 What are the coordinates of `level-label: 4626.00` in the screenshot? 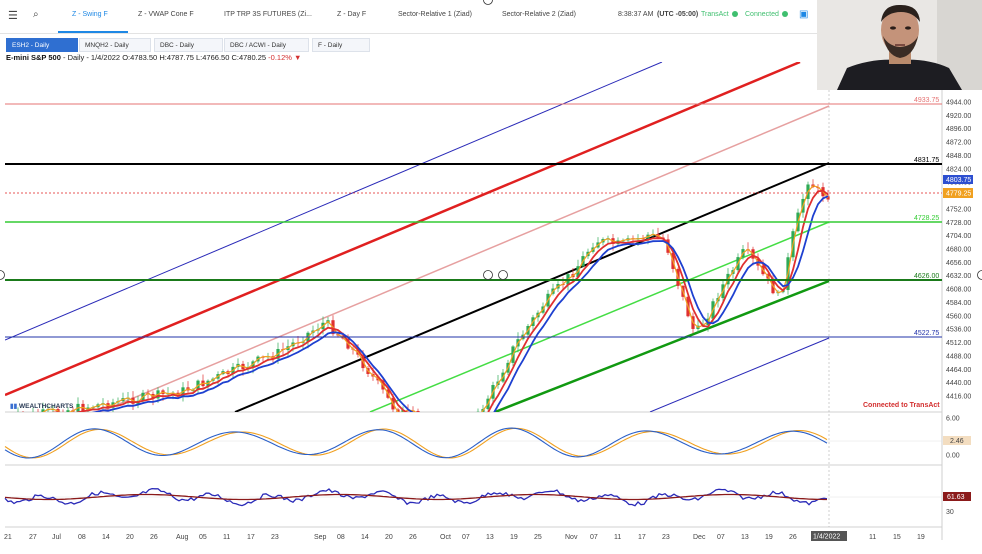 It's located at (926, 276).